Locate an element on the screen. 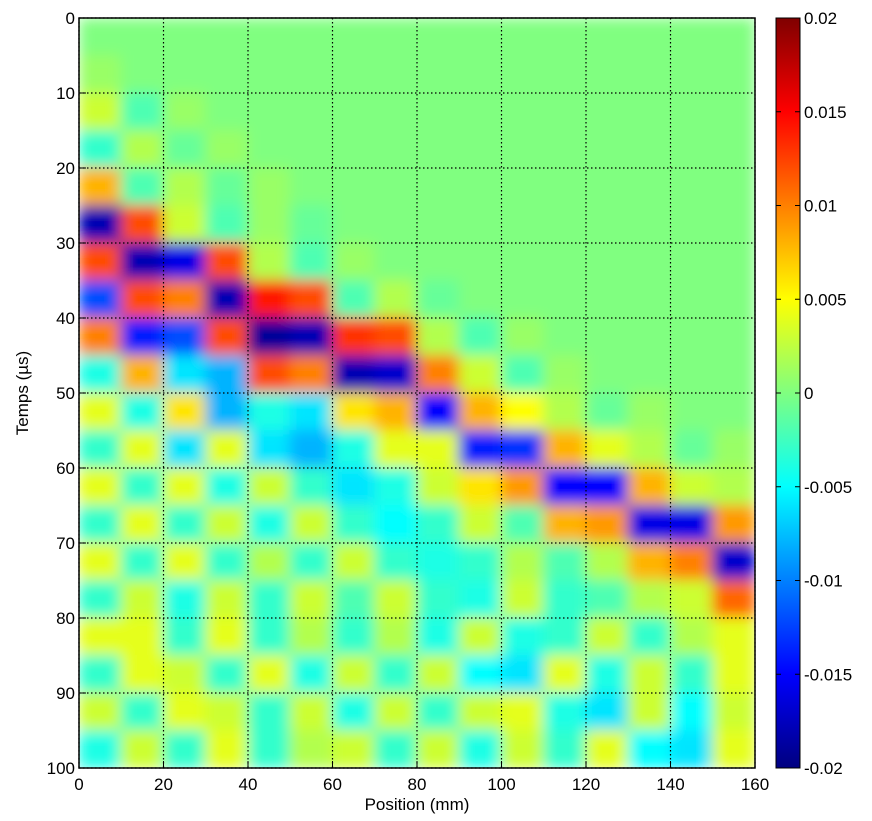 The height and width of the screenshot is (821, 872). x-tick-label: 40 is located at coordinates (248, 784).